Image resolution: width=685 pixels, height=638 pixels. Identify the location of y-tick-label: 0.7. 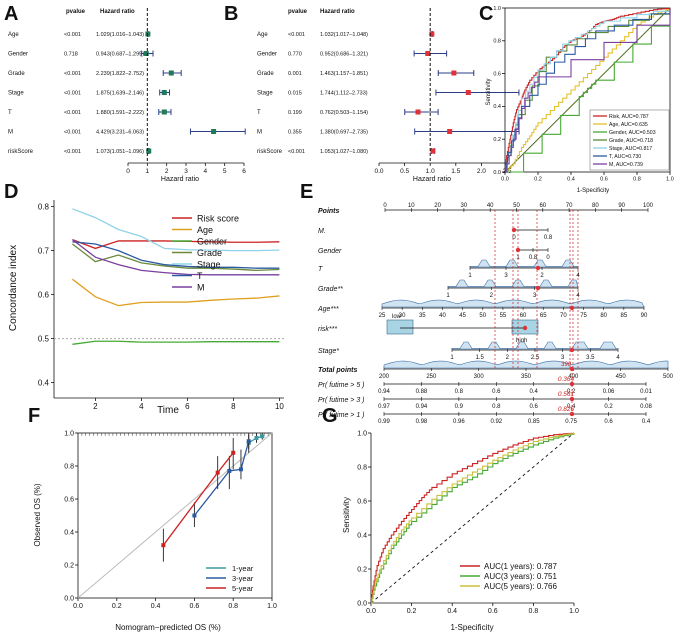
(44, 251).